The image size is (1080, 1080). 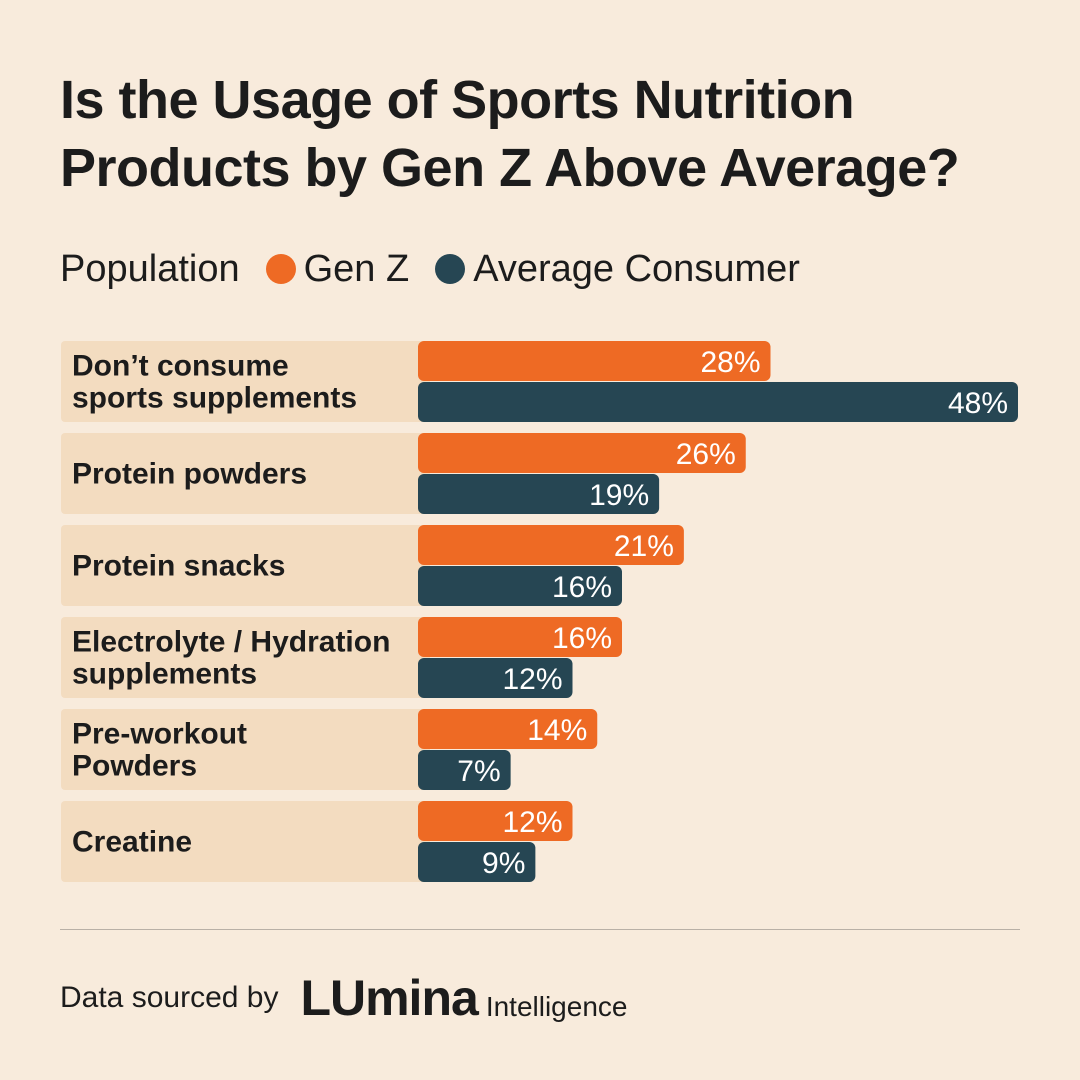 I want to click on bar-group-average-consumer: 16%, so click(x=520, y=586).